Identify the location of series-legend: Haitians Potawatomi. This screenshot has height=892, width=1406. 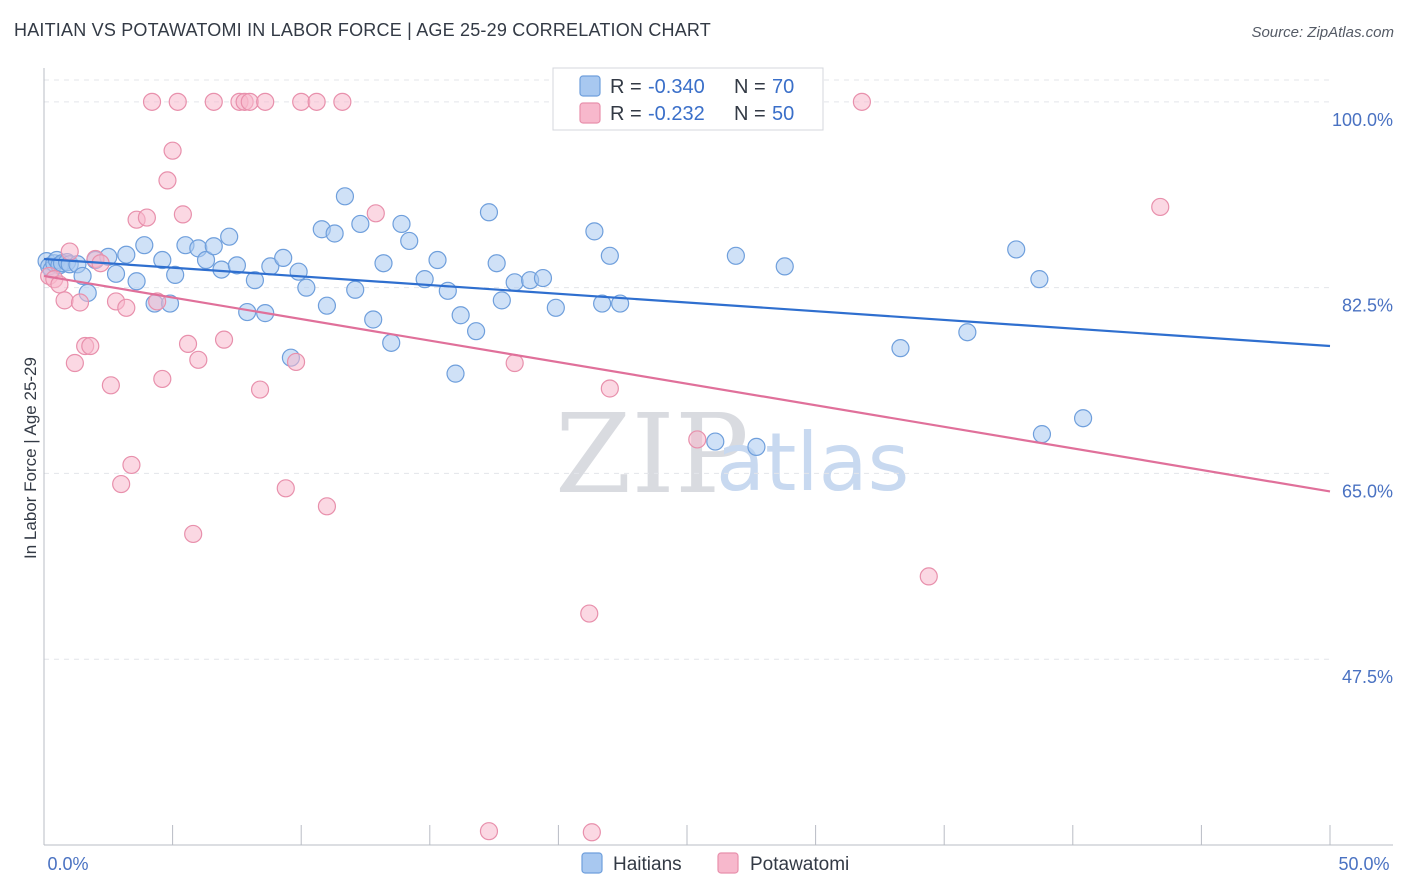
(715, 863).